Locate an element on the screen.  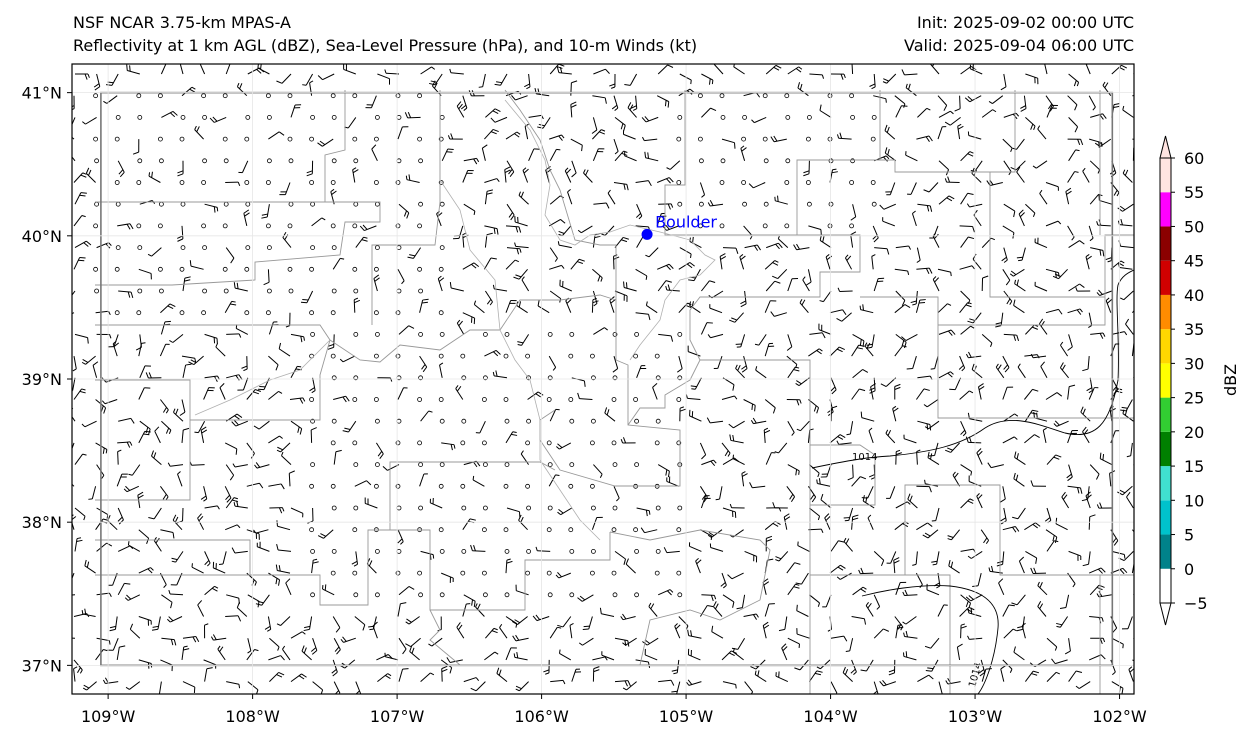
colorbar-bin is located at coordinates (1165, 449).